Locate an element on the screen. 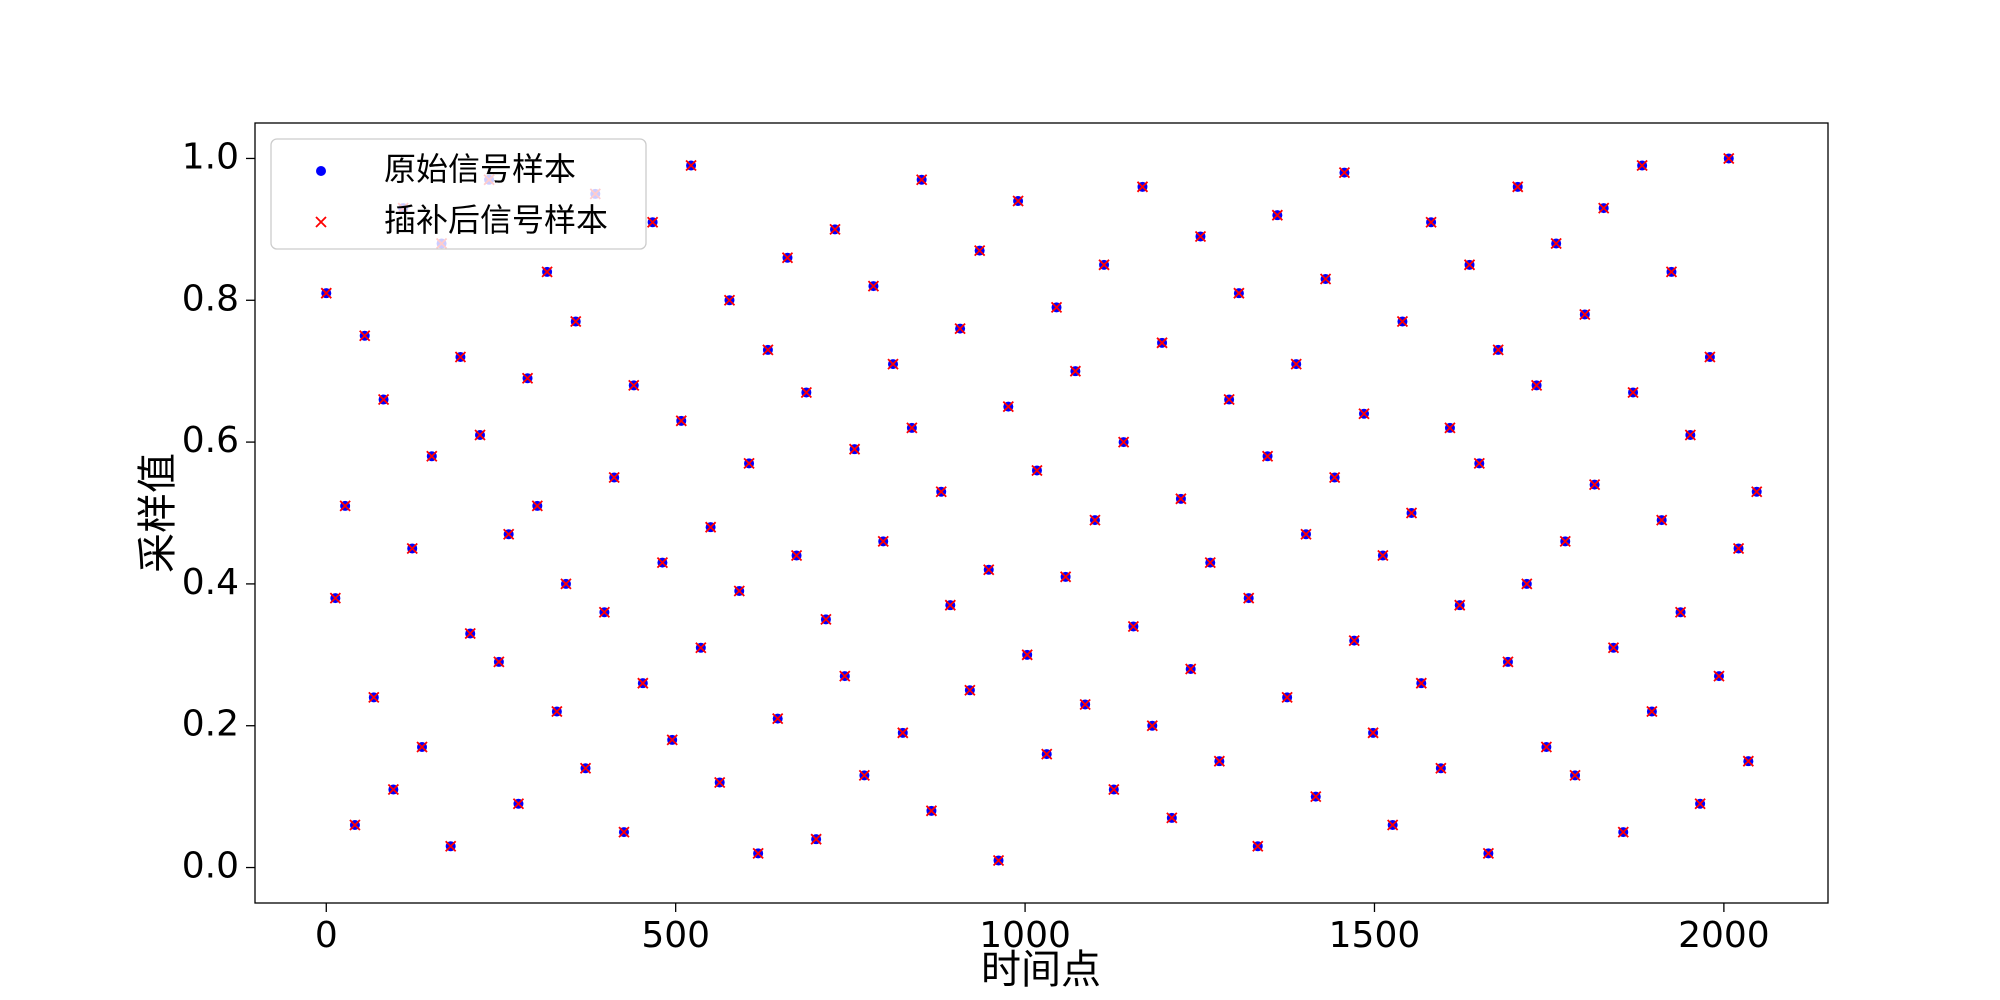 The width and height of the screenshot is (2000, 1000). x-axis-label: 时间点 is located at coordinates (1041, 970).